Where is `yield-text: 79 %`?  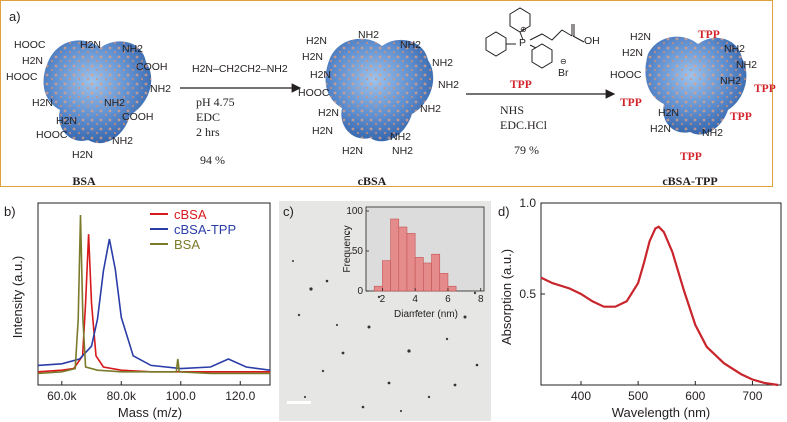
yield-text: 79 % is located at coordinates (526, 150).